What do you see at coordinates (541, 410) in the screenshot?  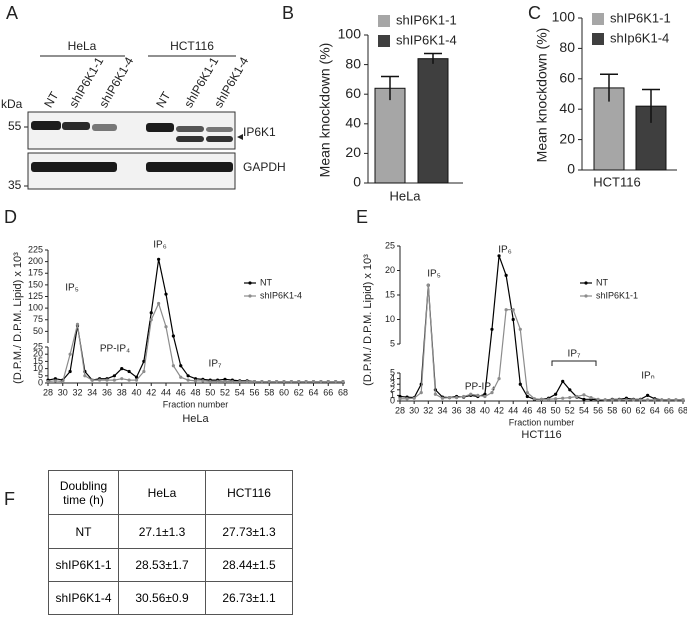 I see `x-tick-label: 48` at bounding box center [541, 410].